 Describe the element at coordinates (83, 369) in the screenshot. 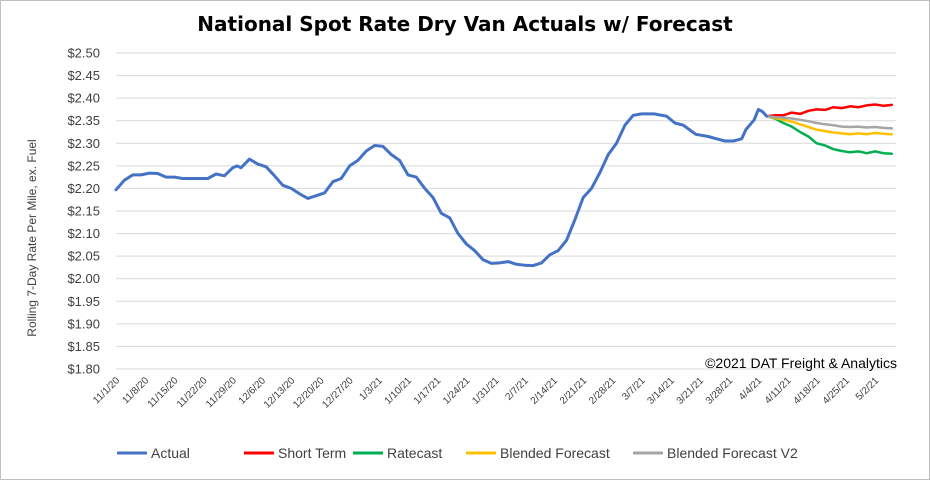

I see `y-tick-label: $1.80` at that location.